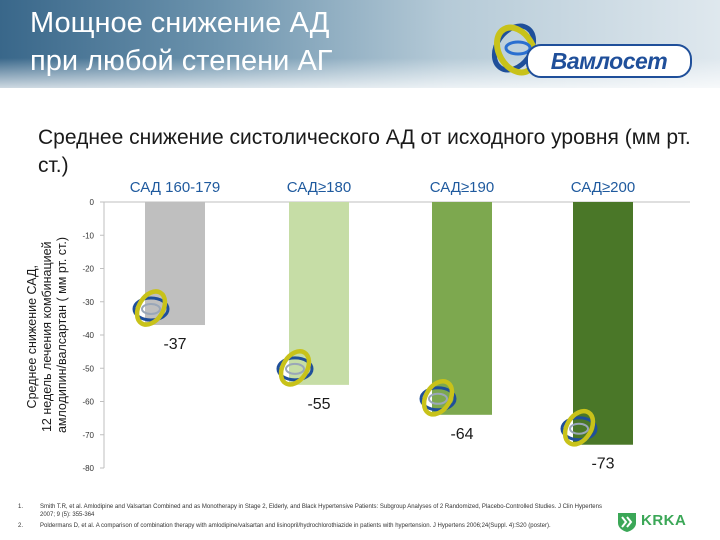  I want to click on y-tick-label: 0, so click(92, 202).